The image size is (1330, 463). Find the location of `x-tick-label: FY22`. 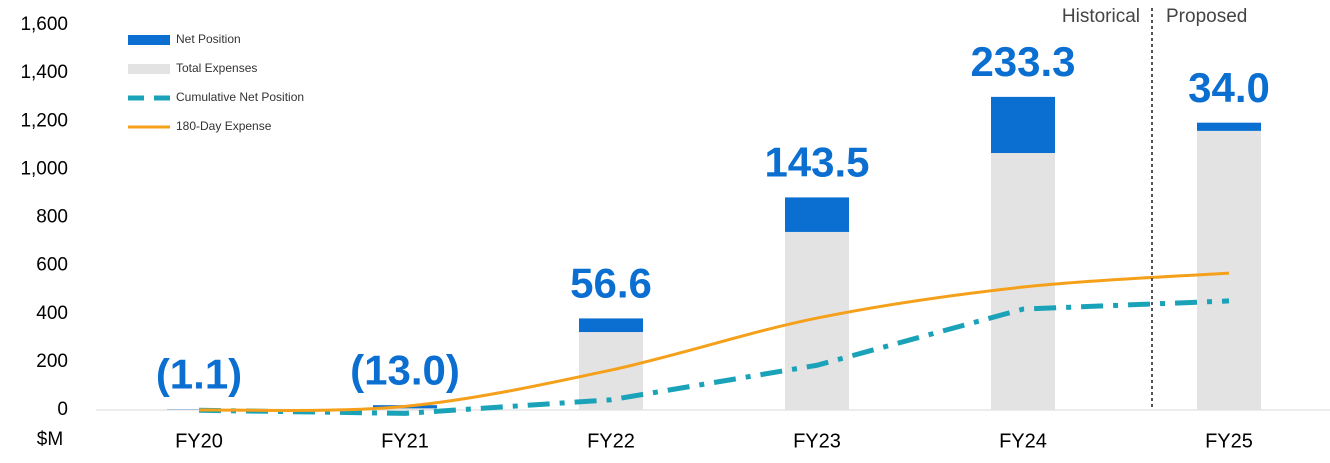

x-tick-label: FY22 is located at coordinates (611, 441).